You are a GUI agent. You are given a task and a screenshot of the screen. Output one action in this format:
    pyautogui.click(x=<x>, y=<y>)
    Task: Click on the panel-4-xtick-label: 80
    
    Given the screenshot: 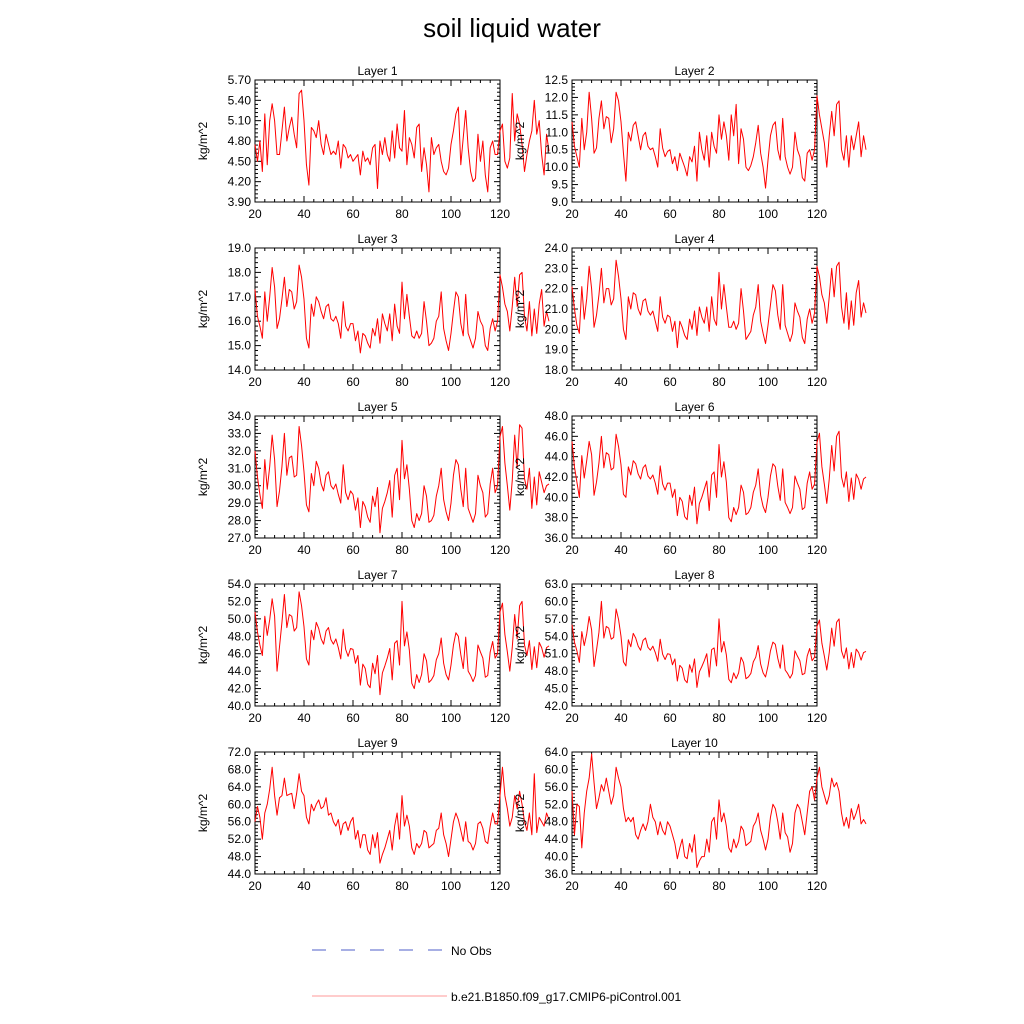 What is the action you would take?
    pyautogui.click(x=719, y=382)
    